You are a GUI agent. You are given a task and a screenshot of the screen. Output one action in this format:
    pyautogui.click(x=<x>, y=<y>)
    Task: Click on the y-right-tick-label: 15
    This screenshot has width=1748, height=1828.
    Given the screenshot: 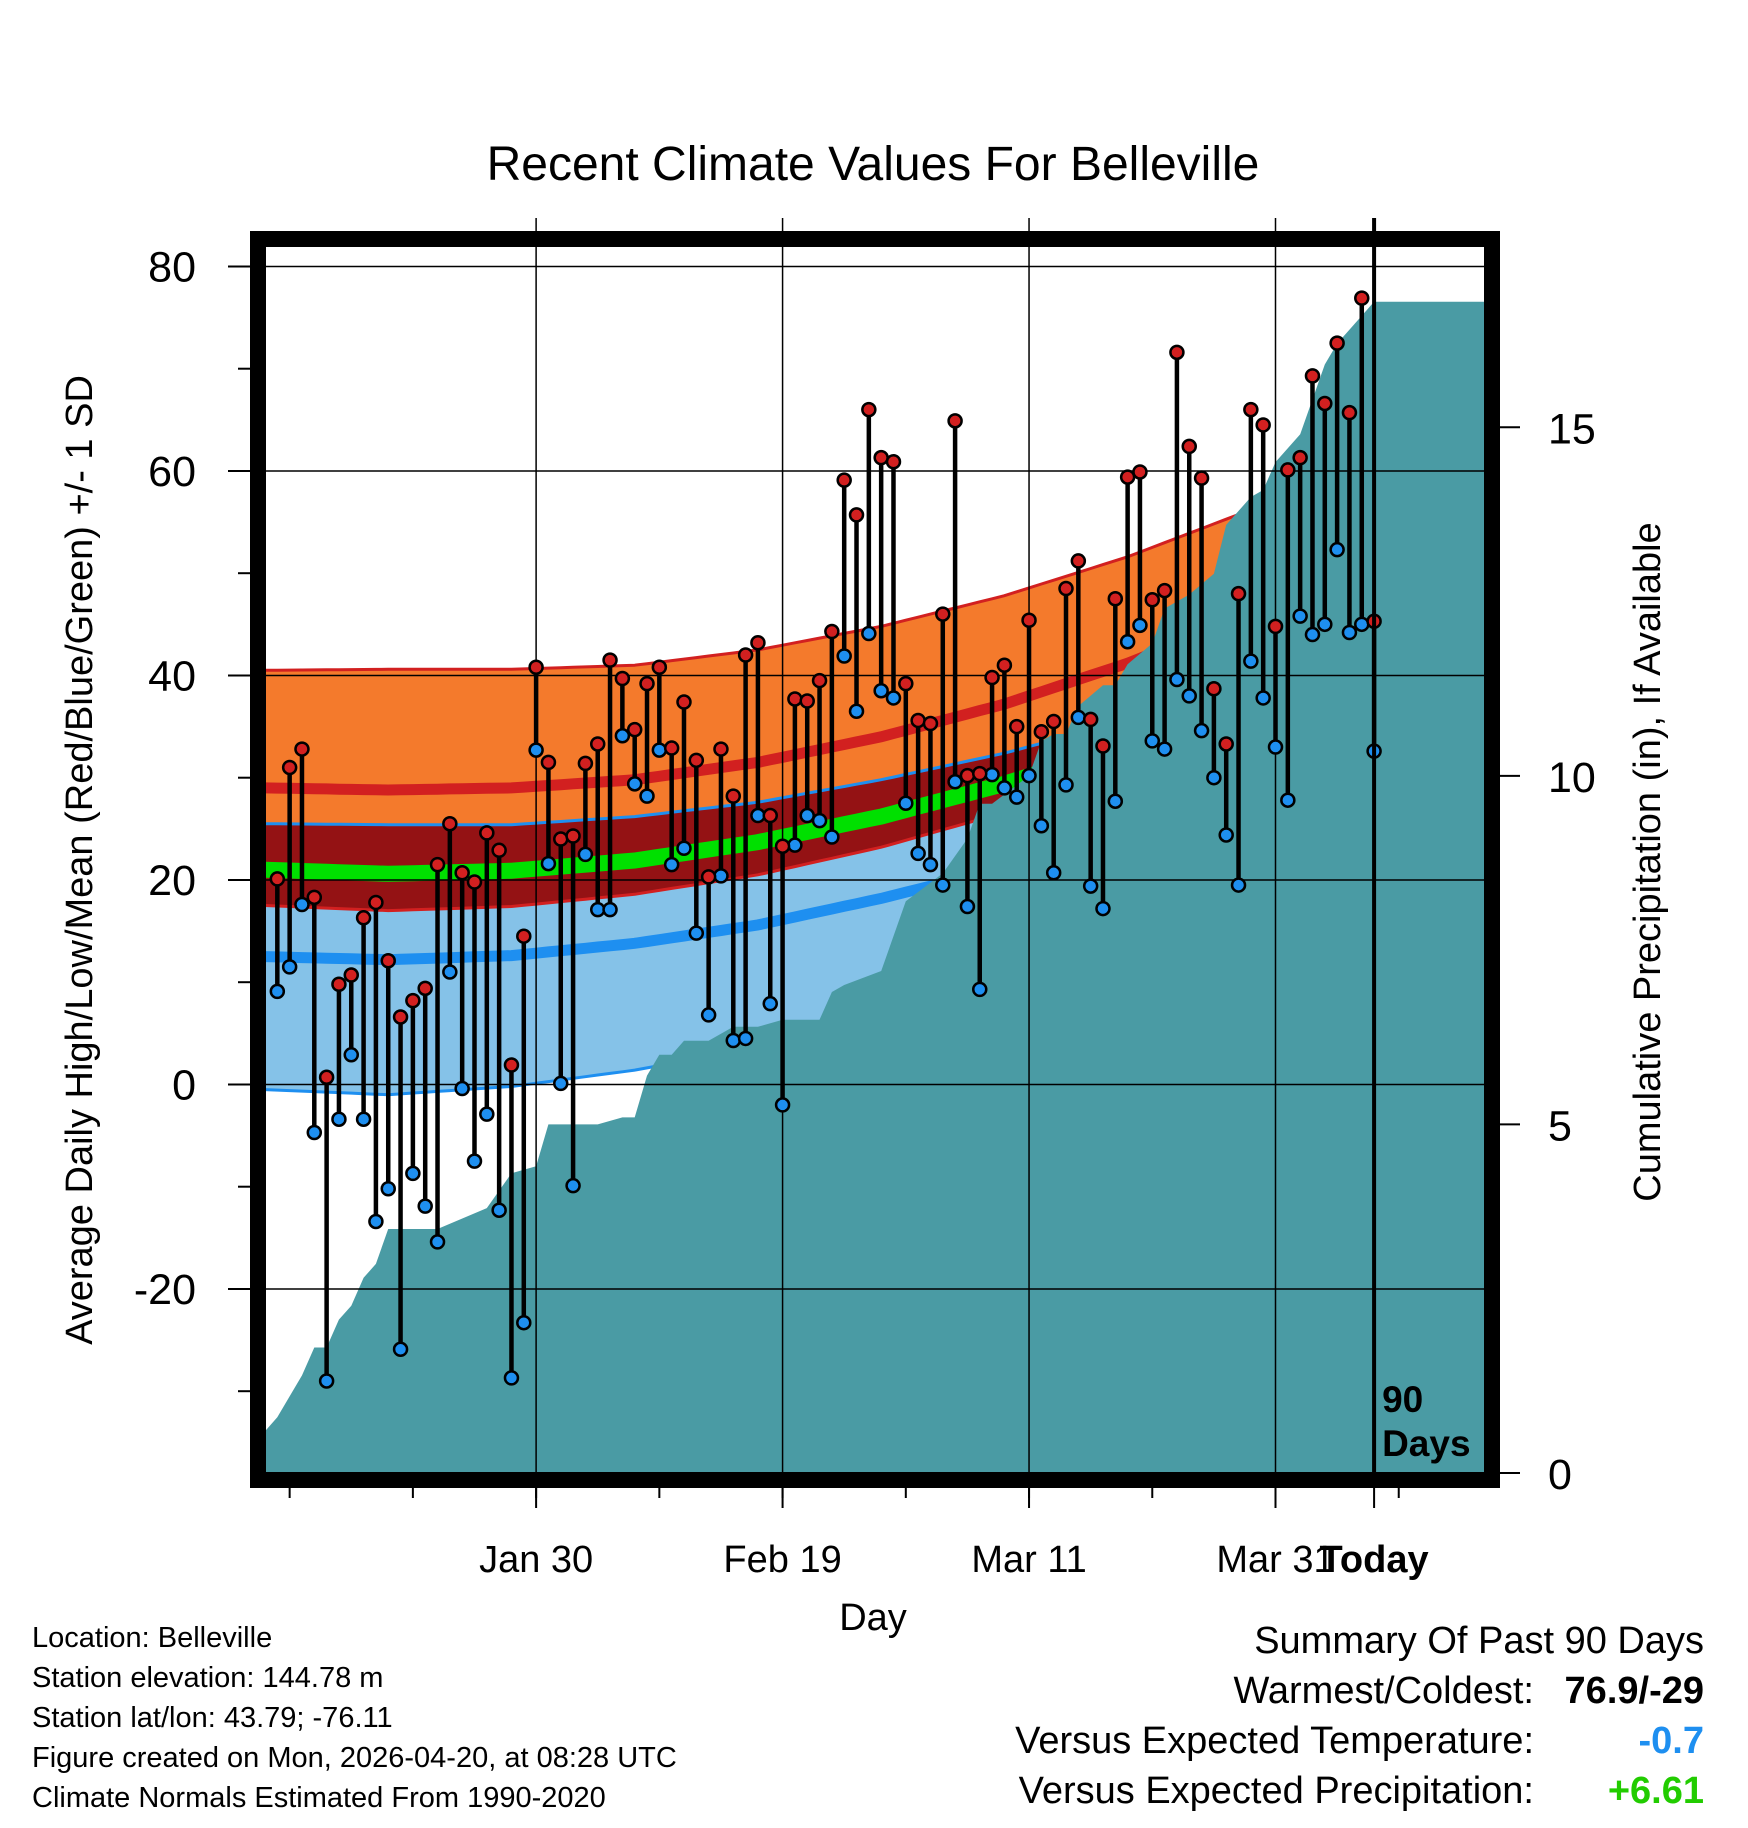 What is the action you would take?
    pyautogui.click(x=1572, y=429)
    